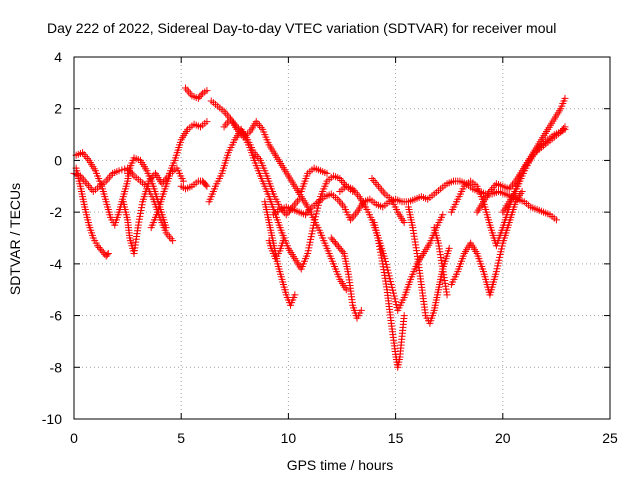 The width and height of the screenshot is (640, 480). Describe the element at coordinates (52, 419) in the screenshot. I see `y-tick-label: -10` at that location.